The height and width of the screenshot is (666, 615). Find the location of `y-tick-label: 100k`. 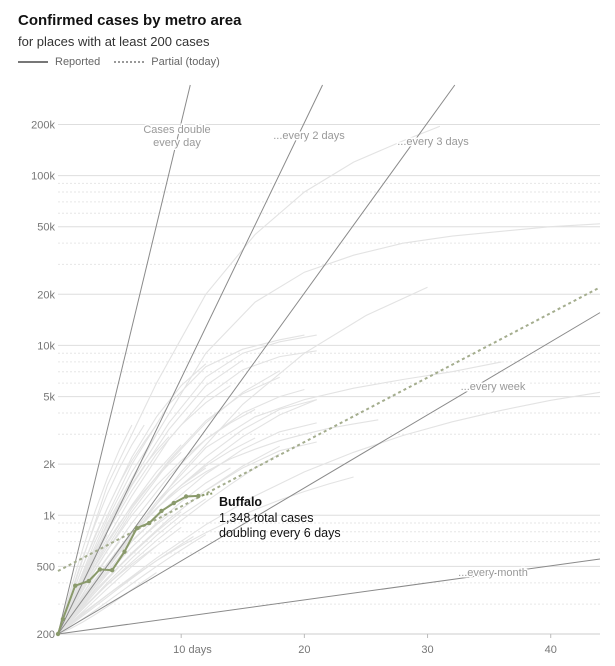

y-tick-label: 100k is located at coordinates (43, 177).